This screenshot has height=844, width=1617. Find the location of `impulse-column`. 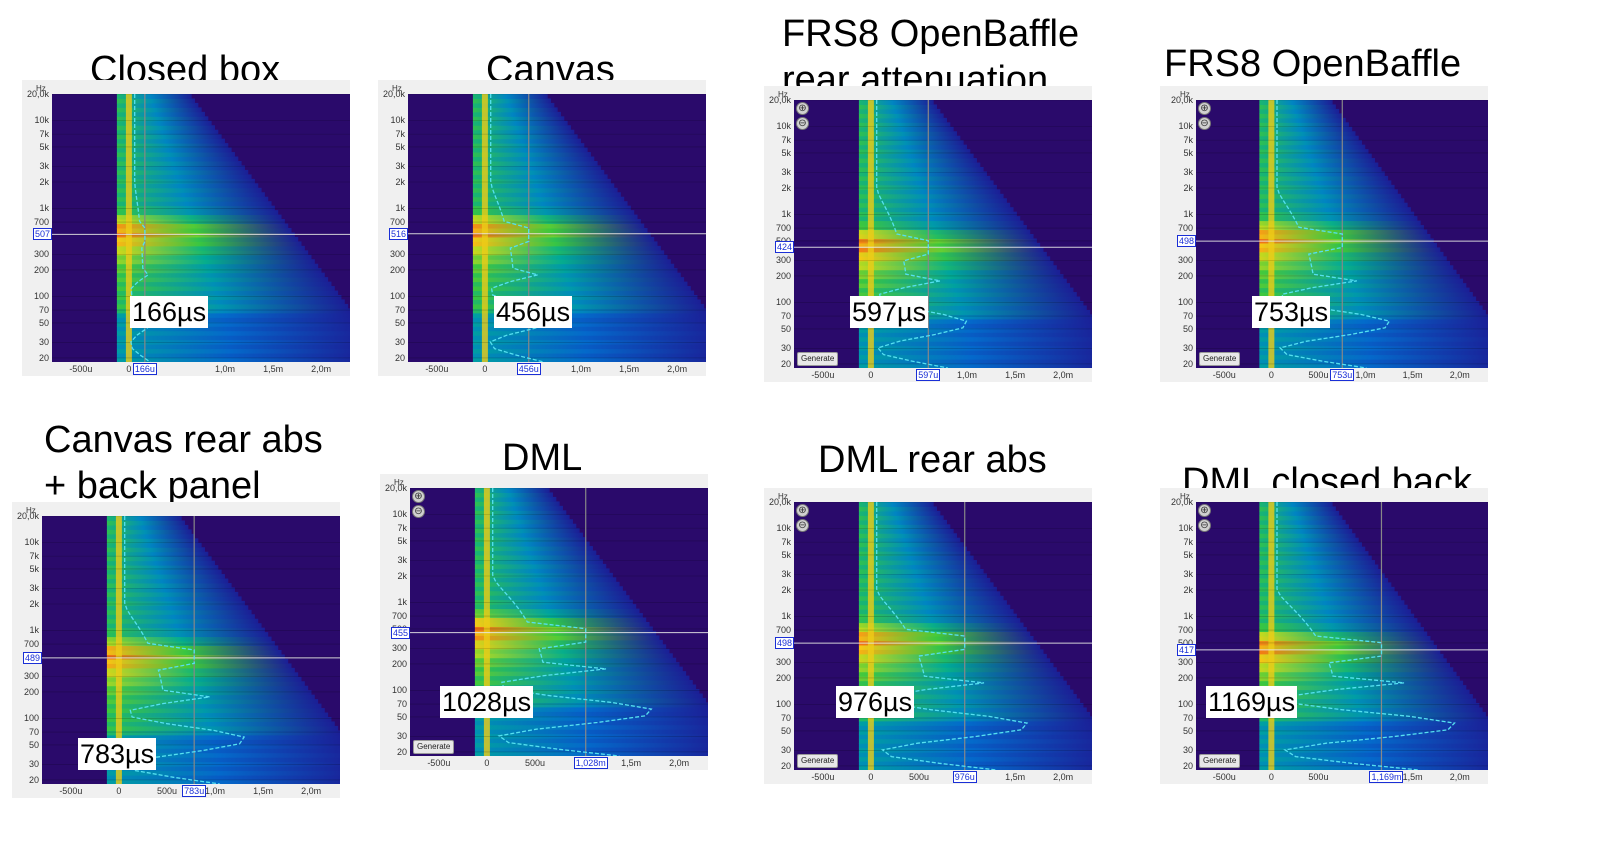

impulse-column is located at coordinates (486, 622).